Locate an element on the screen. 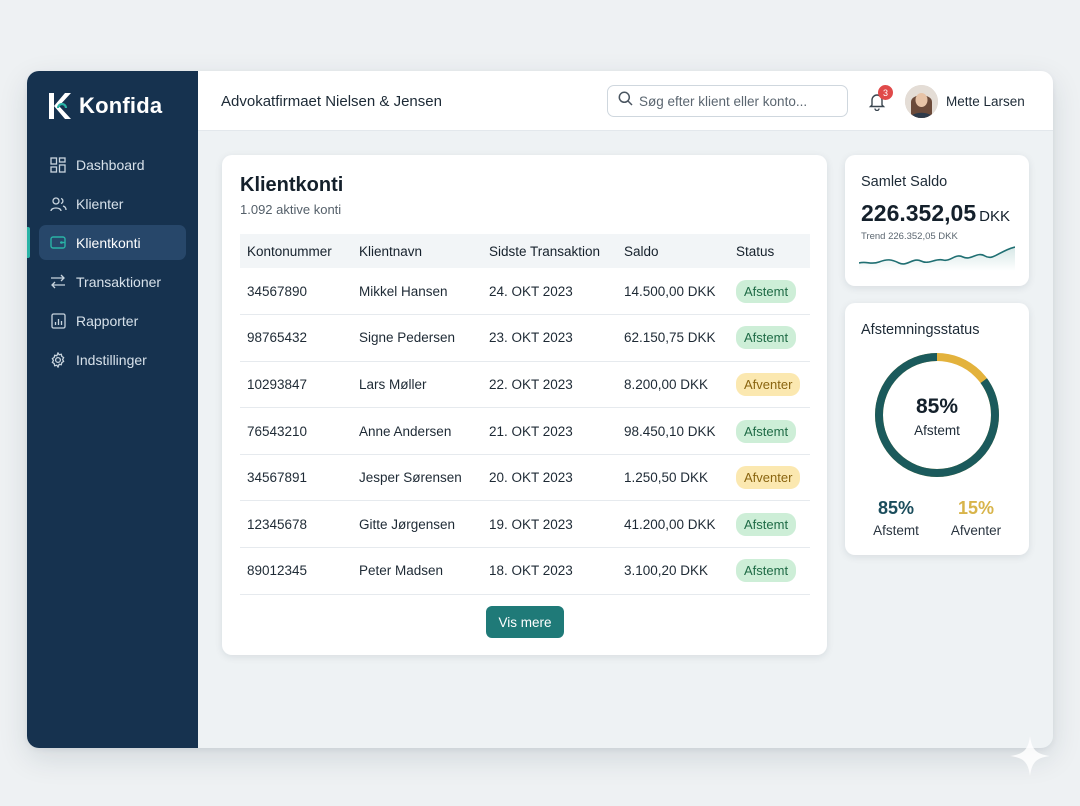 The height and width of the screenshot is (806, 1080). balance: 41.200,00 DKK is located at coordinates (670, 524).